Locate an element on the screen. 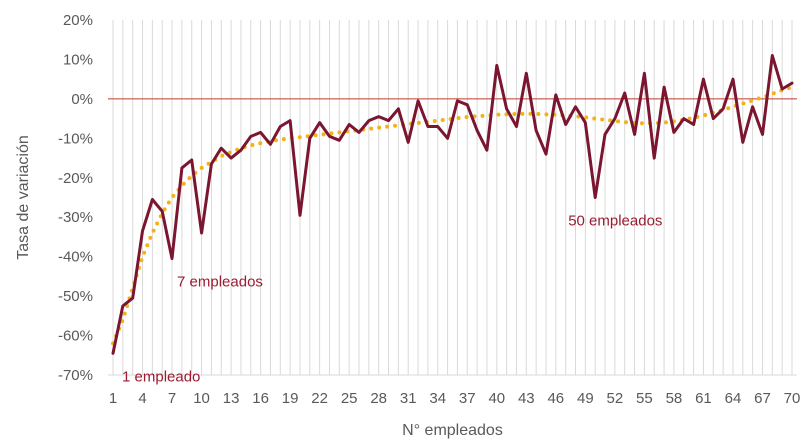  x-tick-label: 22 is located at coordinates (319, 398).